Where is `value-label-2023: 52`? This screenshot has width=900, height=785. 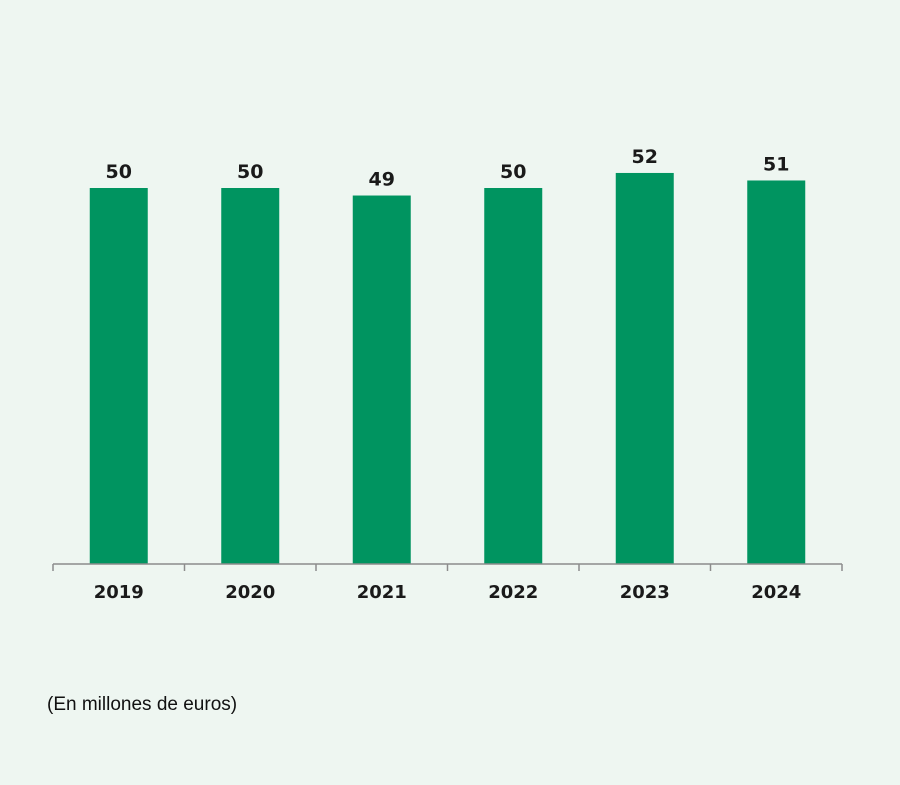 value-label-2023: 52 is located at coordinates (645, 157).